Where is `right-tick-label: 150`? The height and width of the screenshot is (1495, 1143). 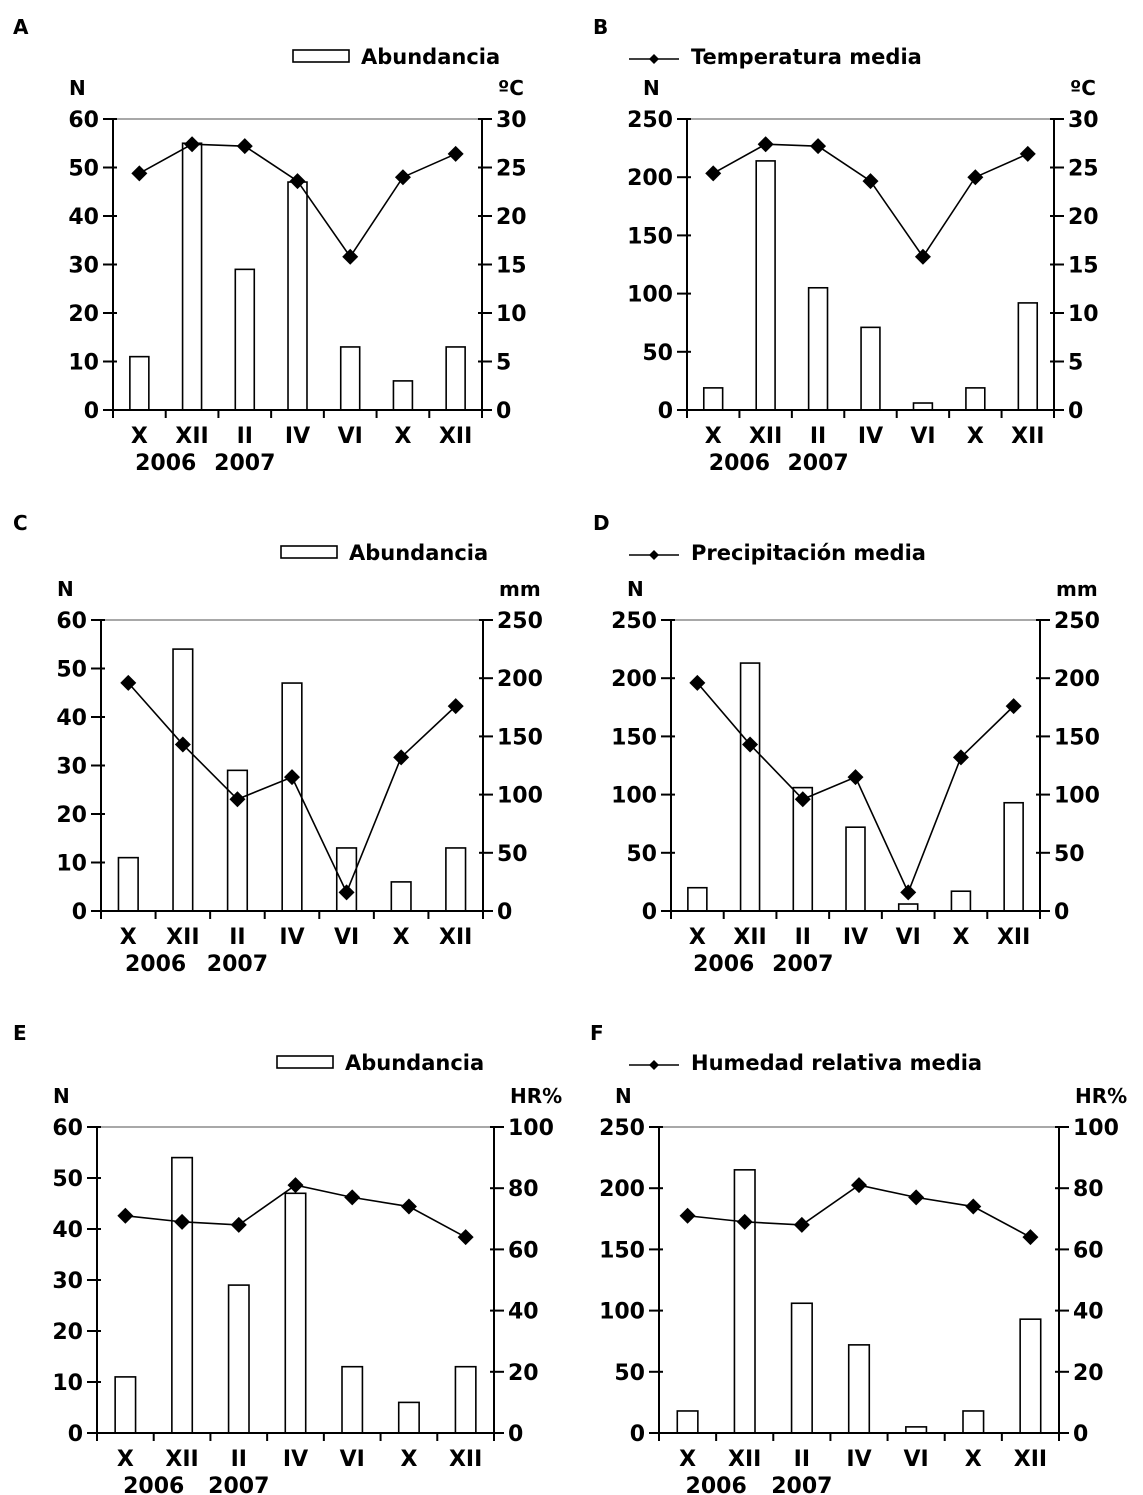
right-tick-label: 150 is located at coordinates (520, 737).